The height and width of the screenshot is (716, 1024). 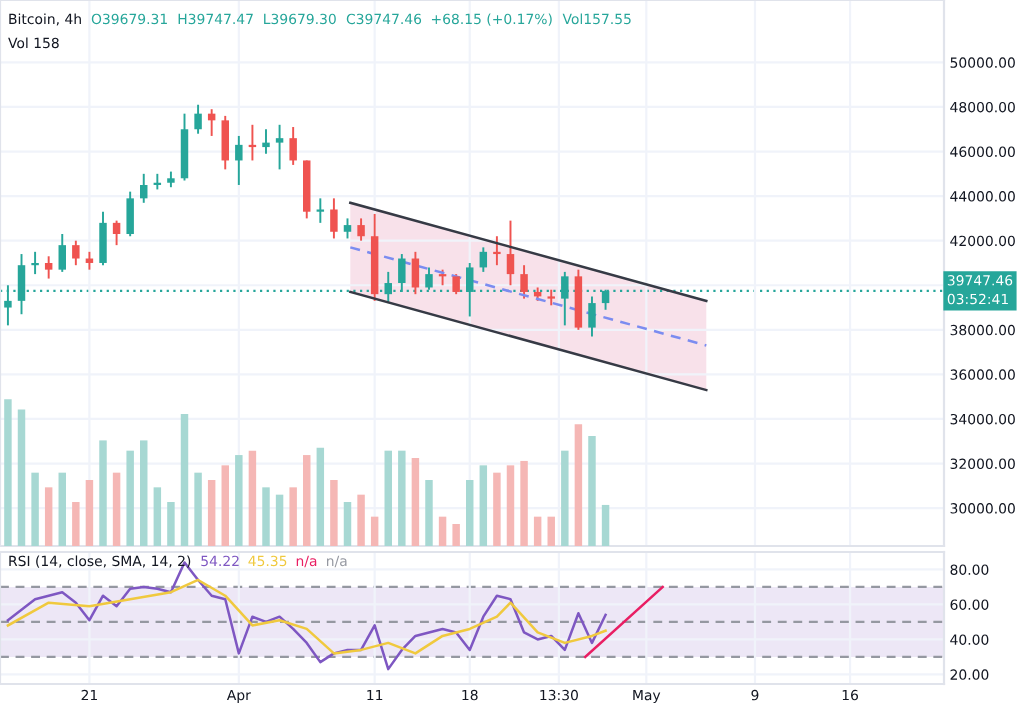 I want to click on line-series, so click(x=306, y=616).